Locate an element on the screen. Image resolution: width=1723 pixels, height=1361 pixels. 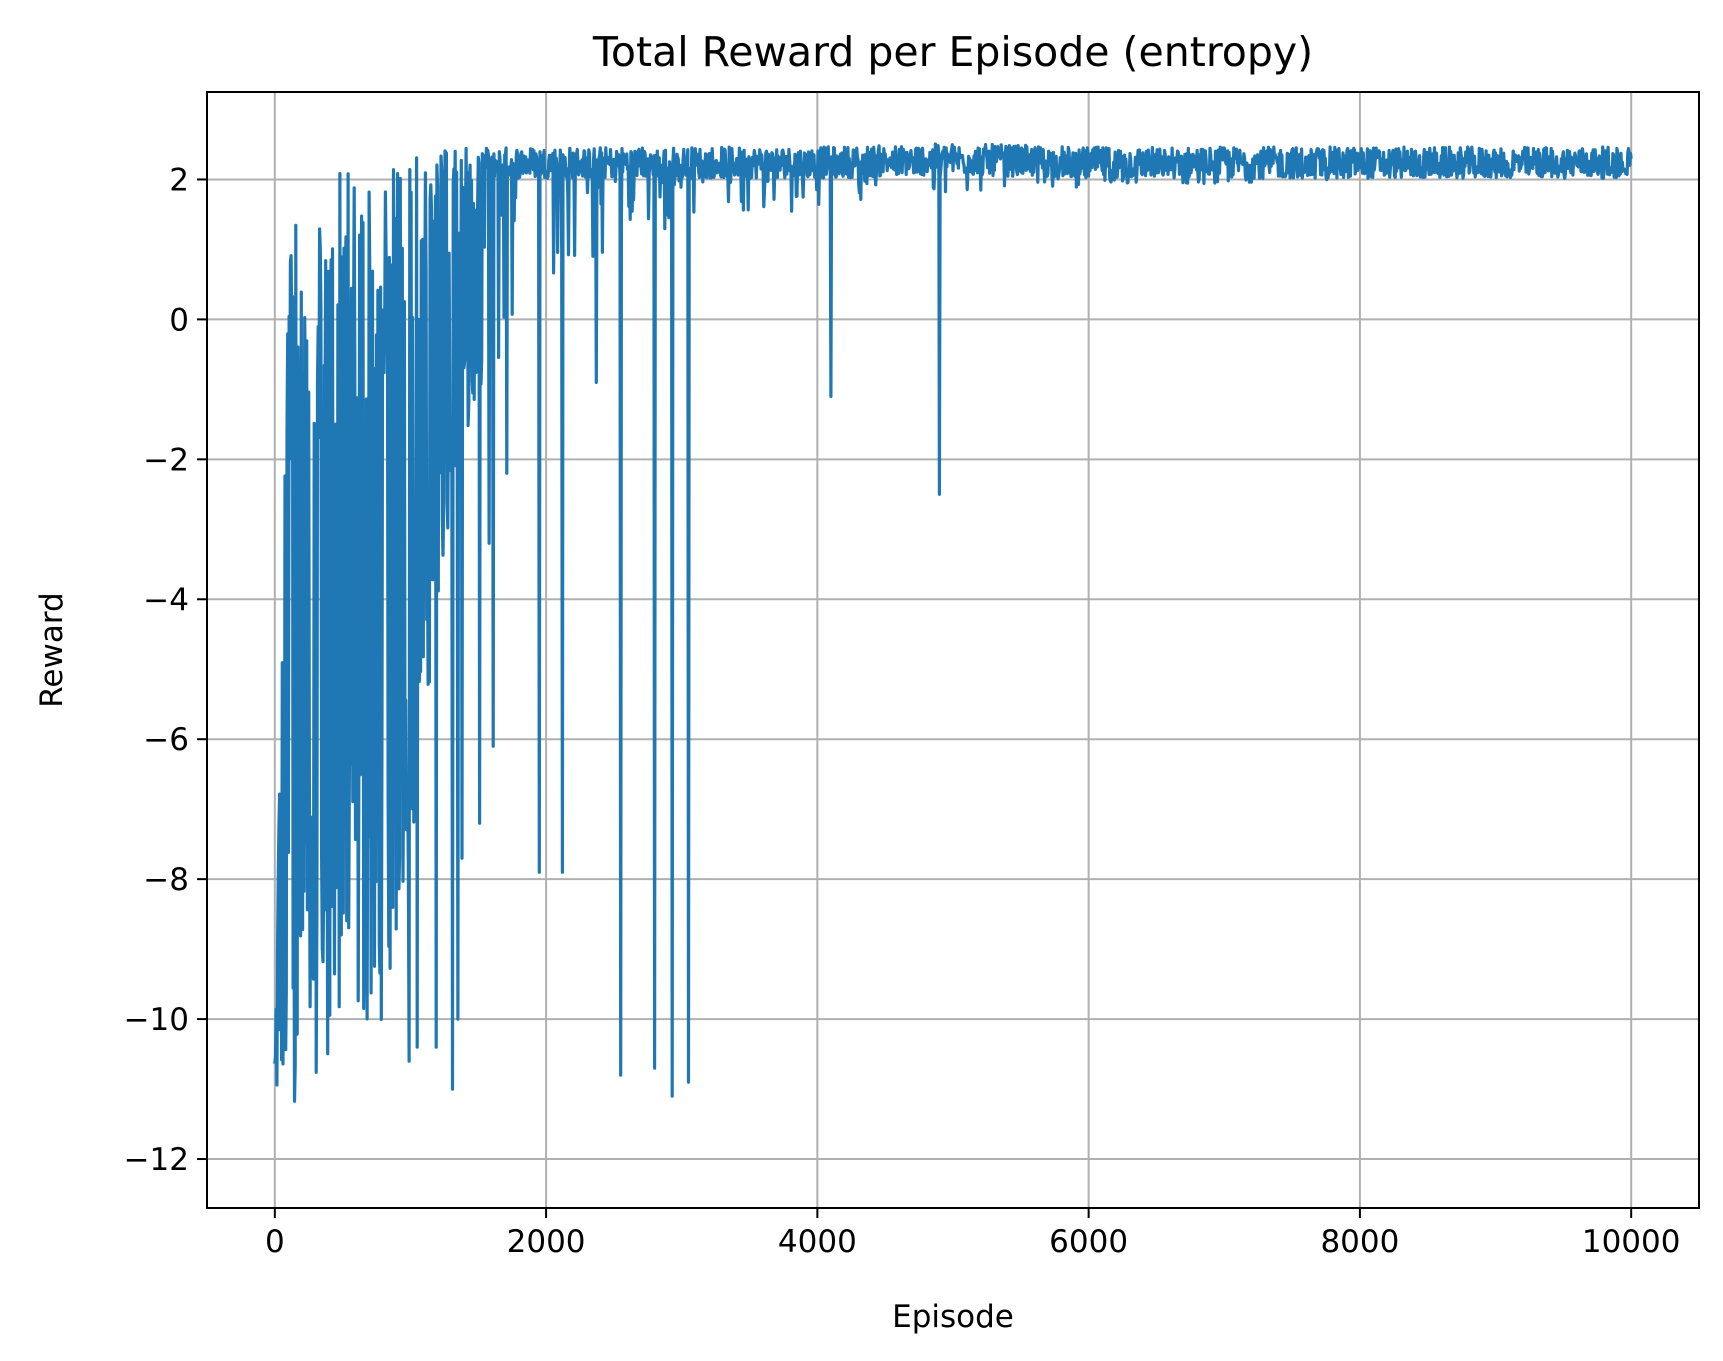
x-axis-label: Episode is located at coordinates (953, 1317).